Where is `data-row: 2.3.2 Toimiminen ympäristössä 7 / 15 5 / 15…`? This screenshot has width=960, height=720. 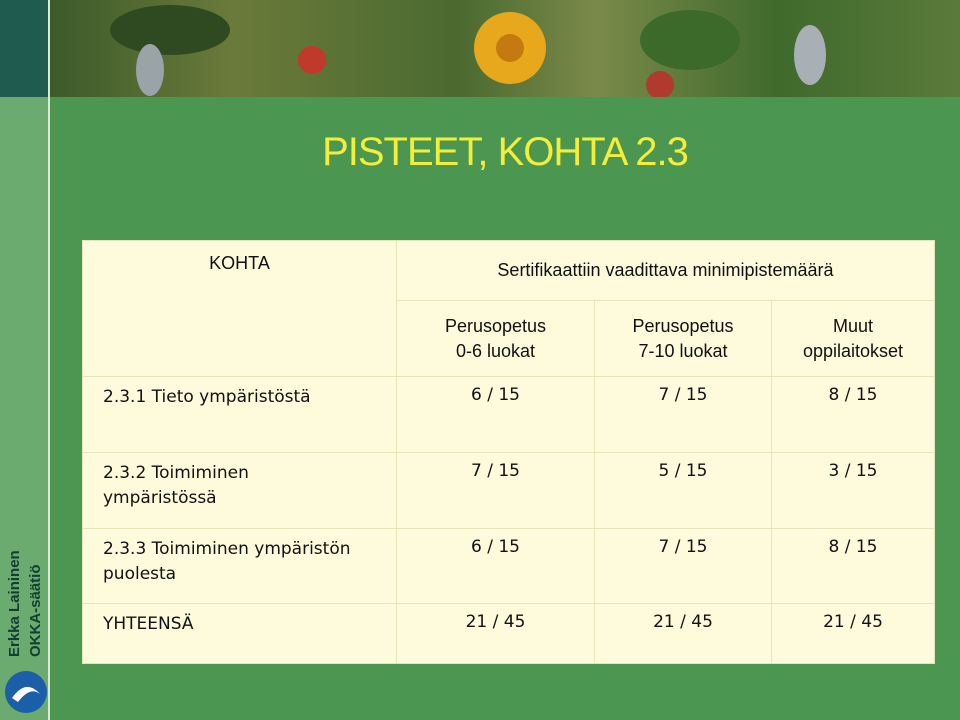
data-row: 2.3.2 Toimiminen ympäristössä 7 / 15 5 / 15… is located at coordinates (508, 490).